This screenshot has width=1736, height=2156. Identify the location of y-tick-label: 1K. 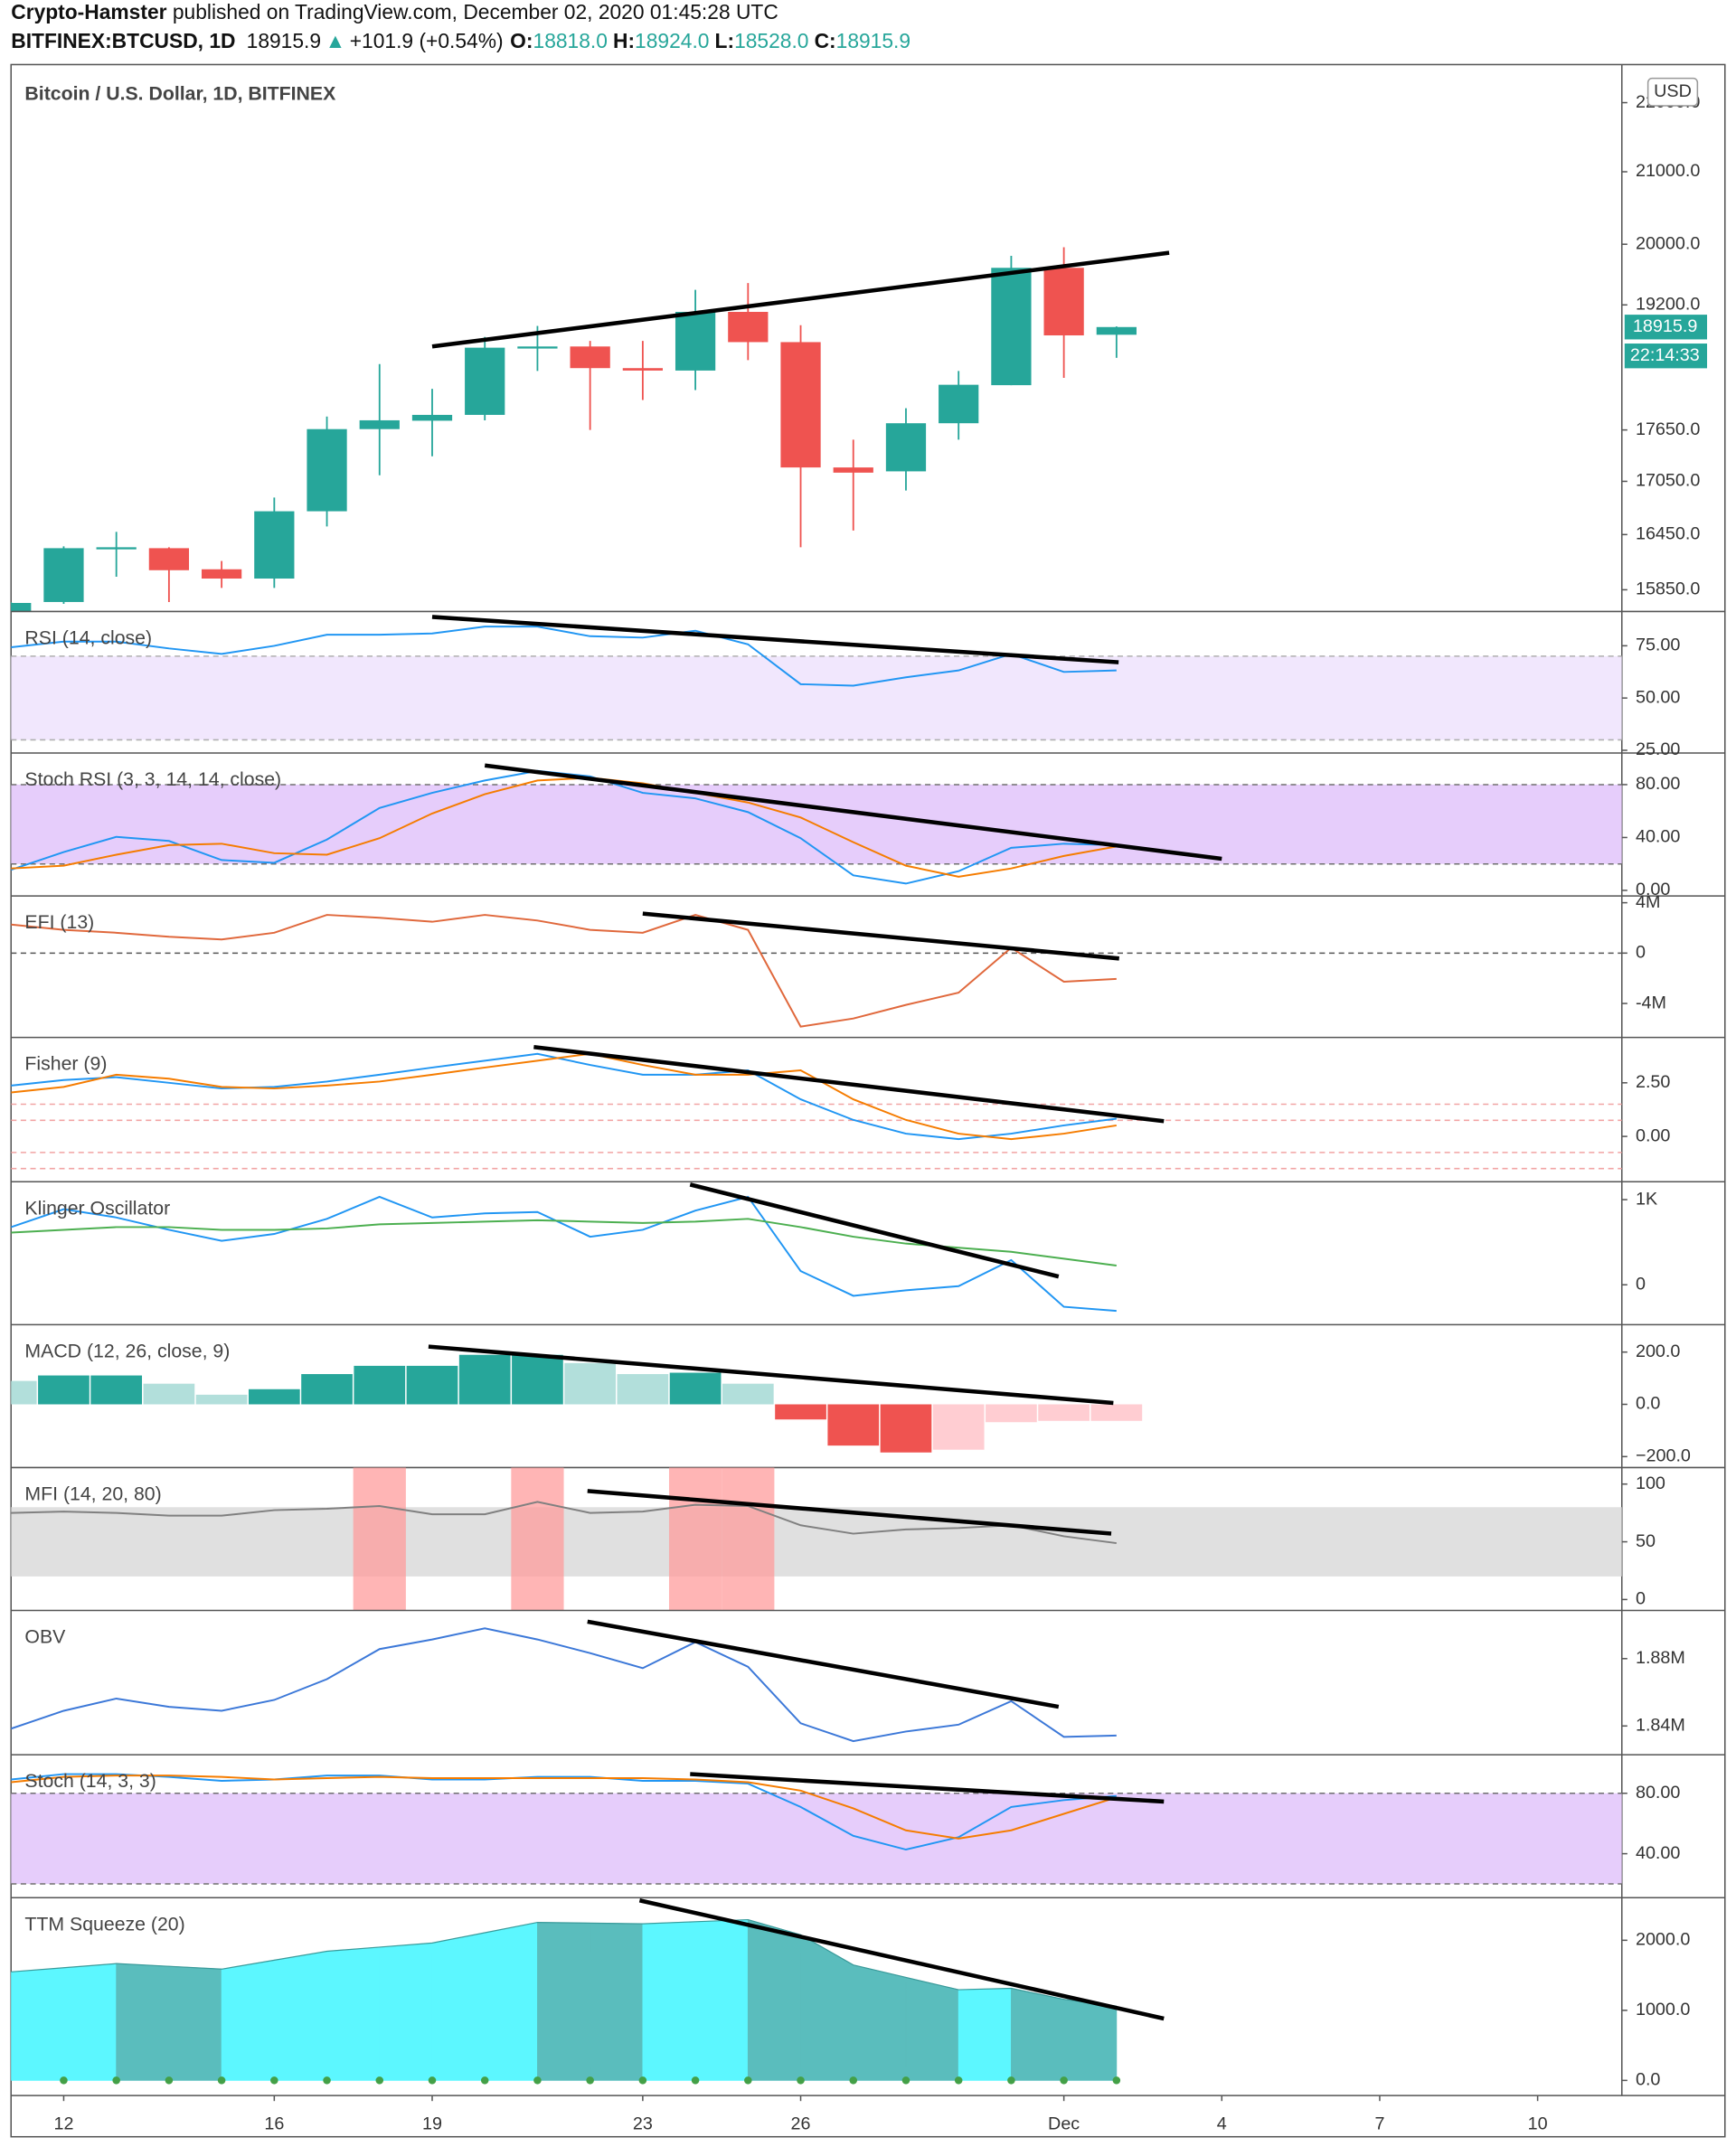
(1646, 1199).